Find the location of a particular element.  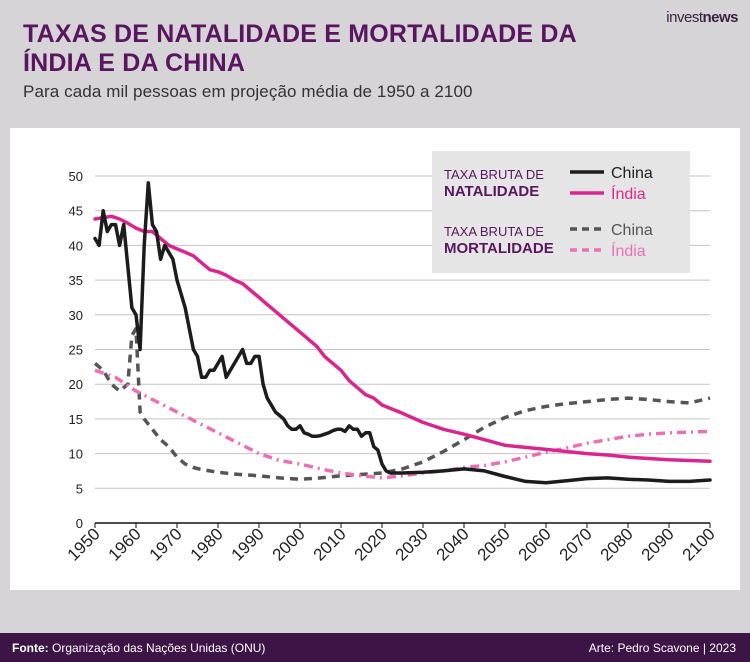

legend-death-prefix: TAXA BRUTA DE is located at coordinates (494, 231).